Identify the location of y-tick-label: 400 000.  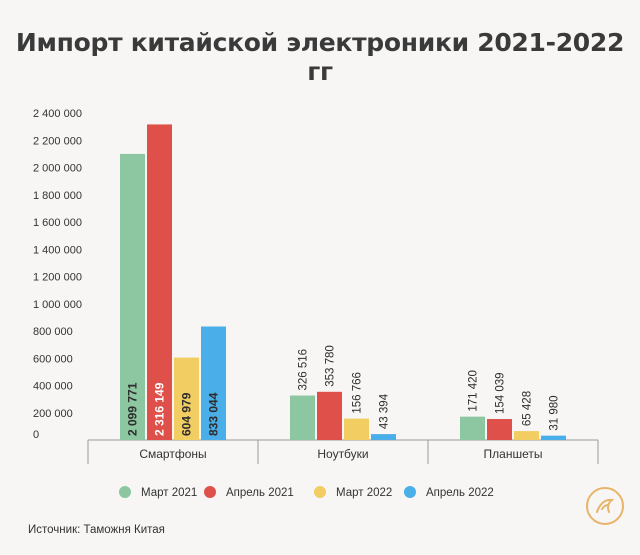
(53, 387).